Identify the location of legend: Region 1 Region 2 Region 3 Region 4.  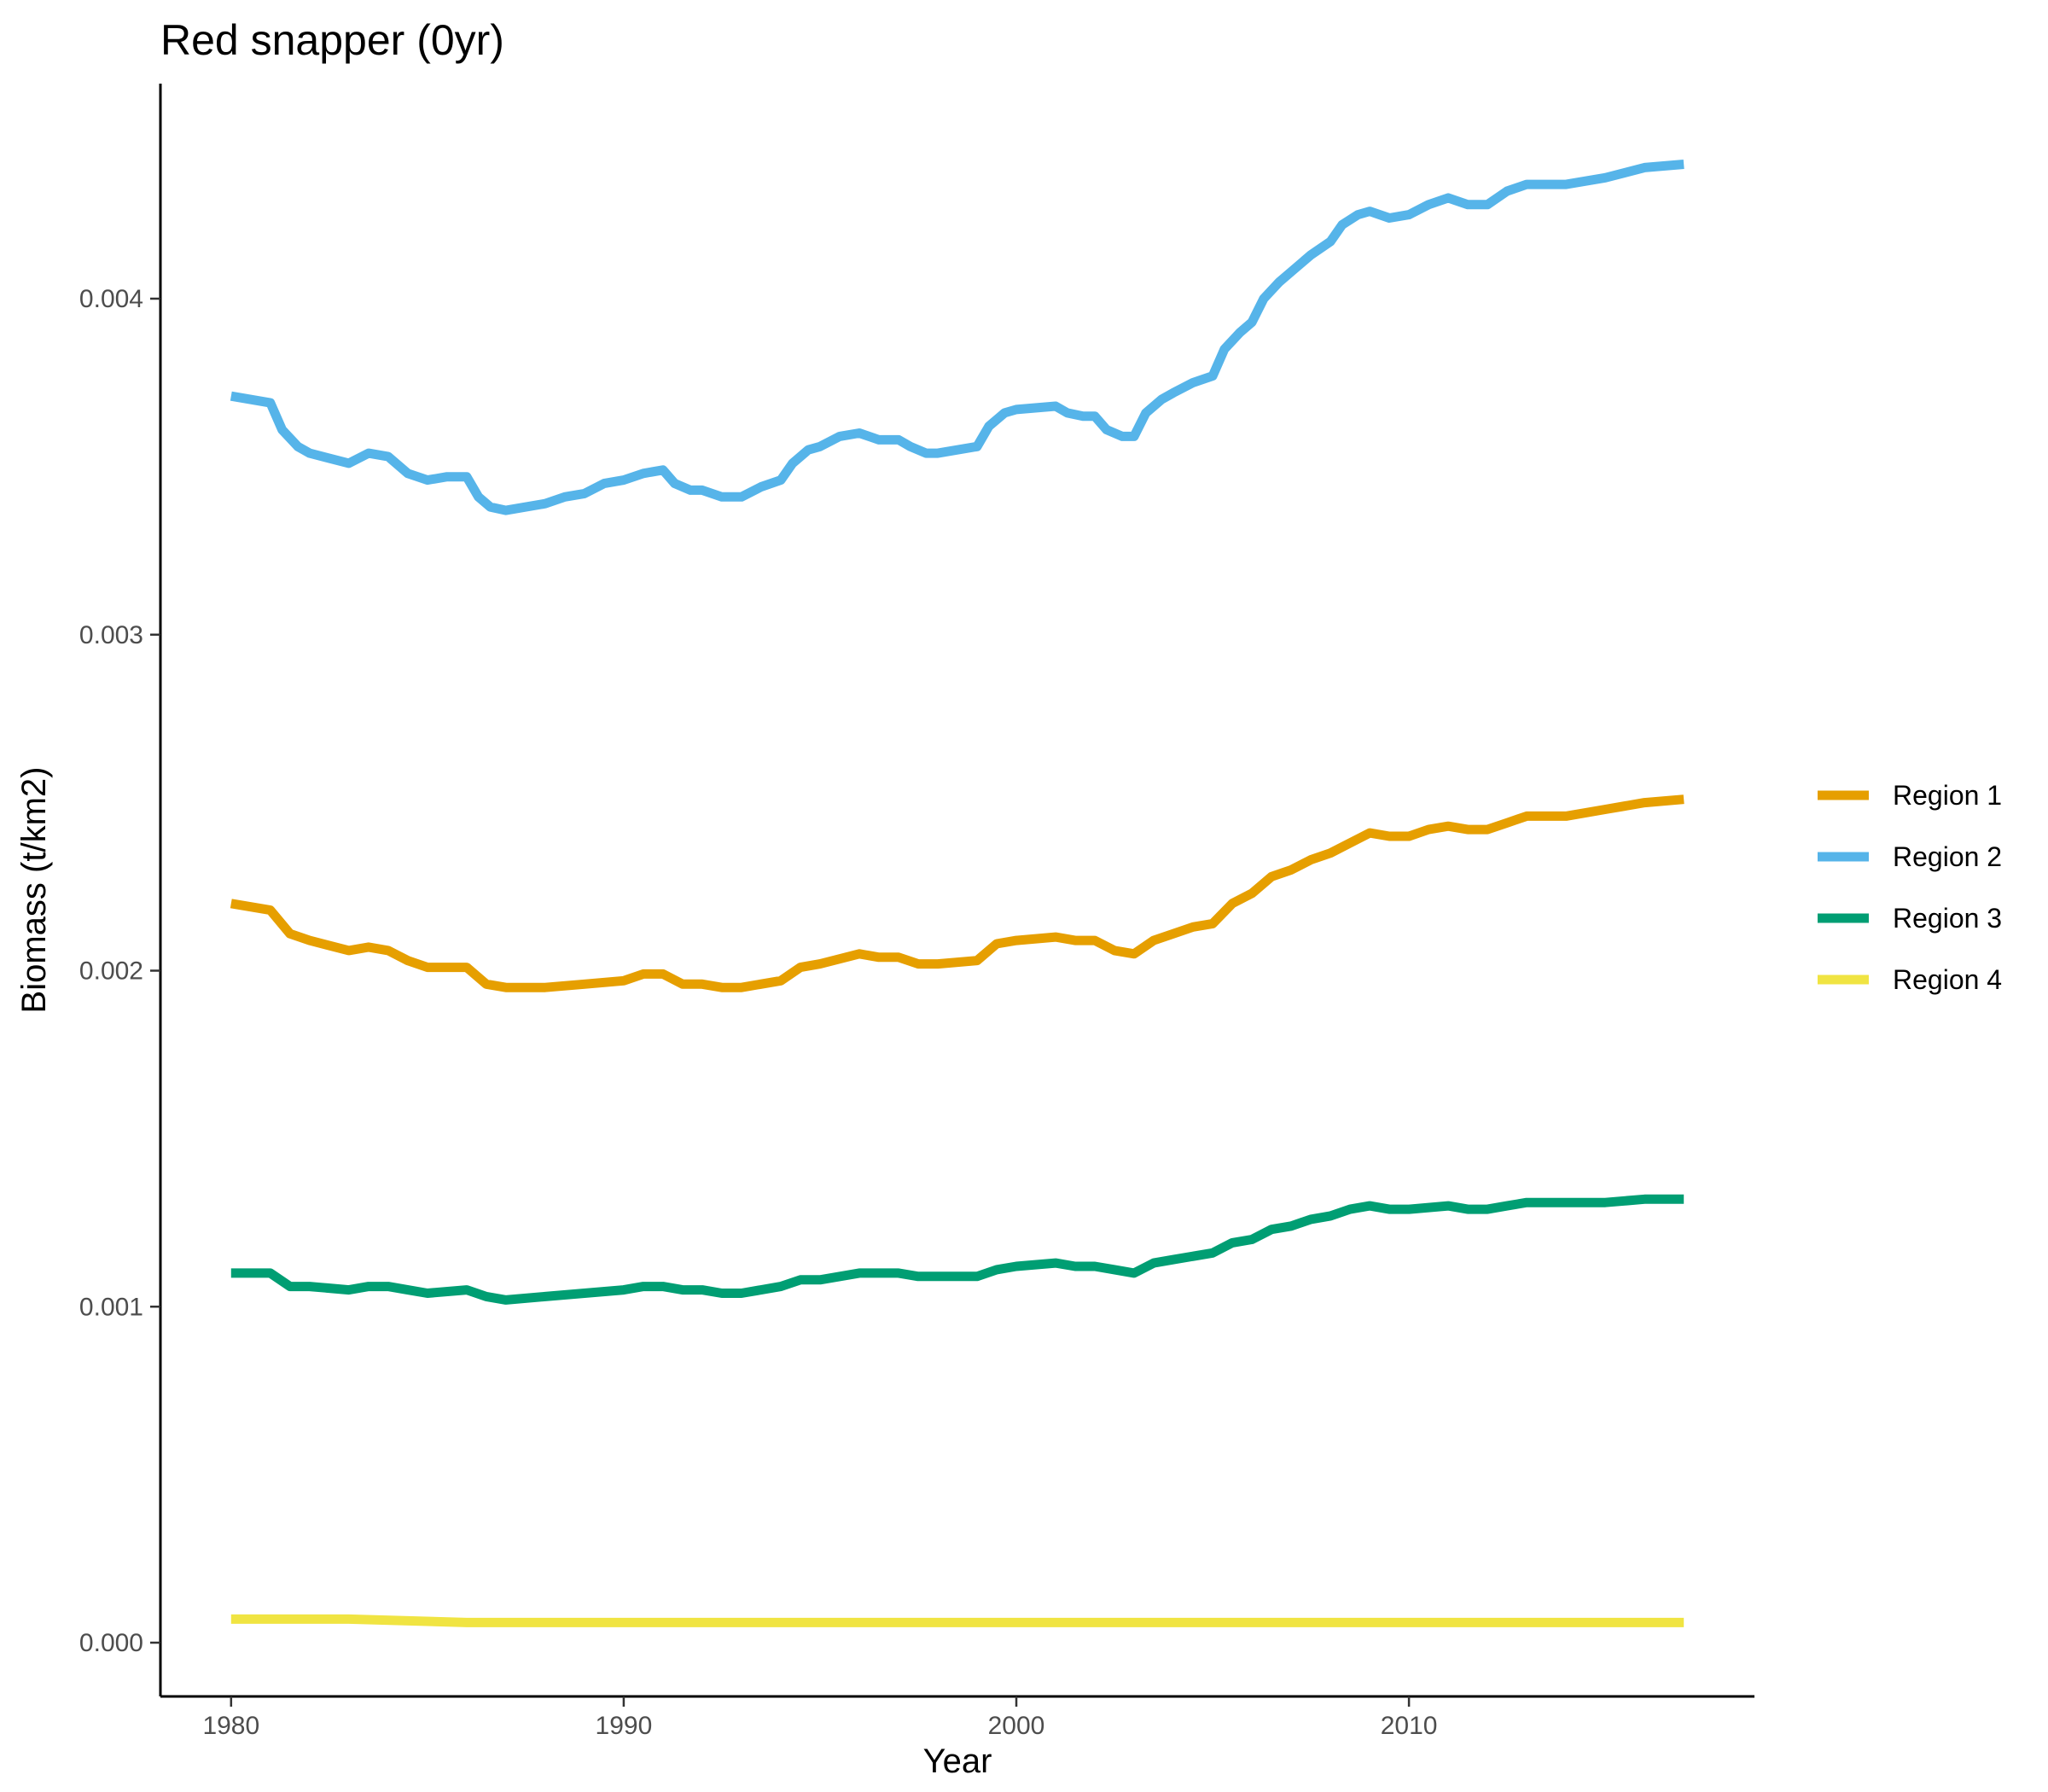
(1910, 888).